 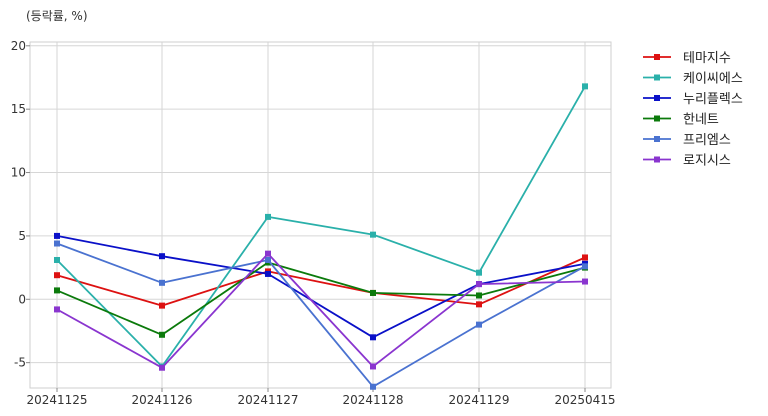 I want to click on y-tick-label: 5, so click(x=22, y=236).